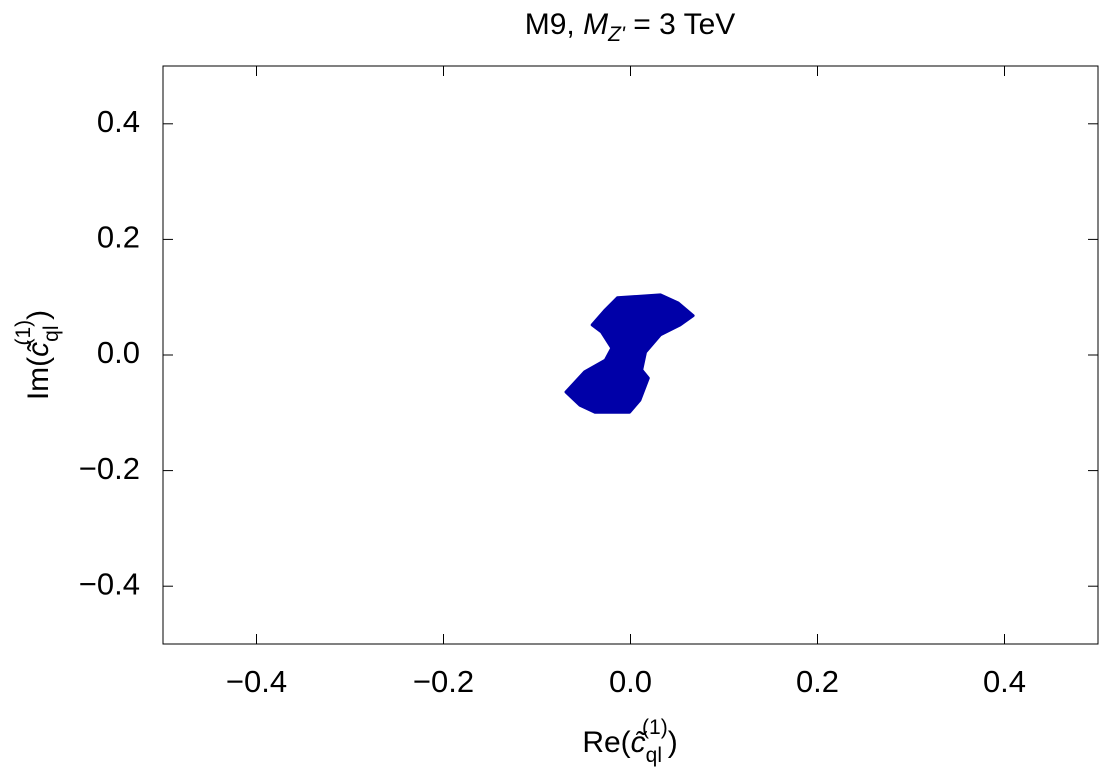 The image size is (1100, 776). I want to click on y-tick-label: −0.4, so click(109, 583).